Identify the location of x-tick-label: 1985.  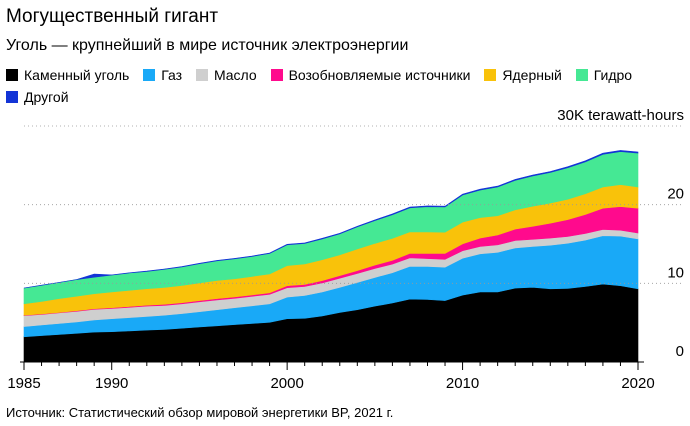
(23, 383).